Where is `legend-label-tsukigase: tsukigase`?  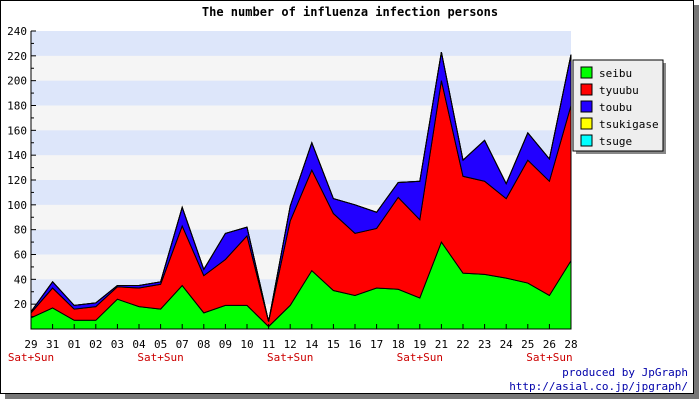
legend-label-tsukigase: tsukigase is located at coordinates (629, 124).